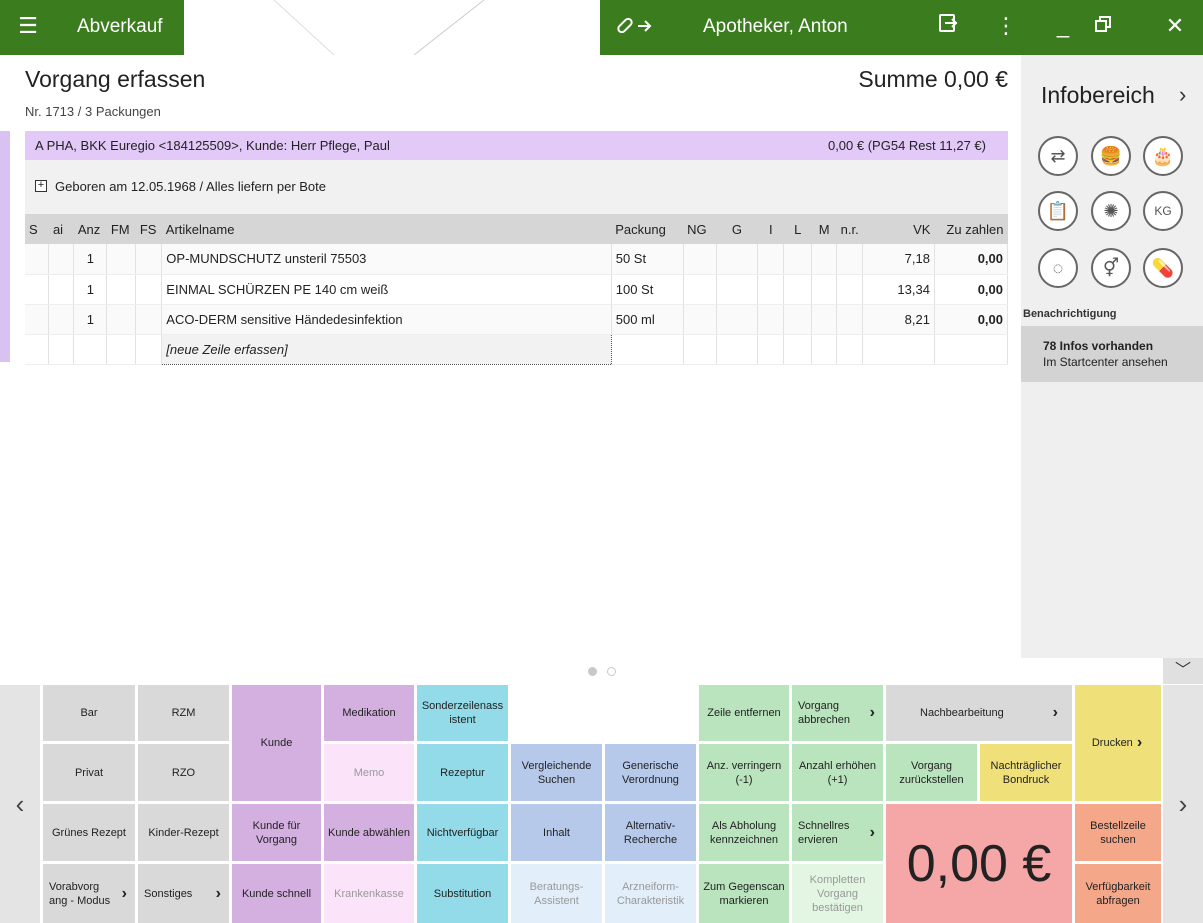 The image size is (1203, 923). What do you see at coordinates (744, 893) in the screenshot?
I see `gegenscan-button: Zum Gegenscan markieren` at bounding box center [744, 893].